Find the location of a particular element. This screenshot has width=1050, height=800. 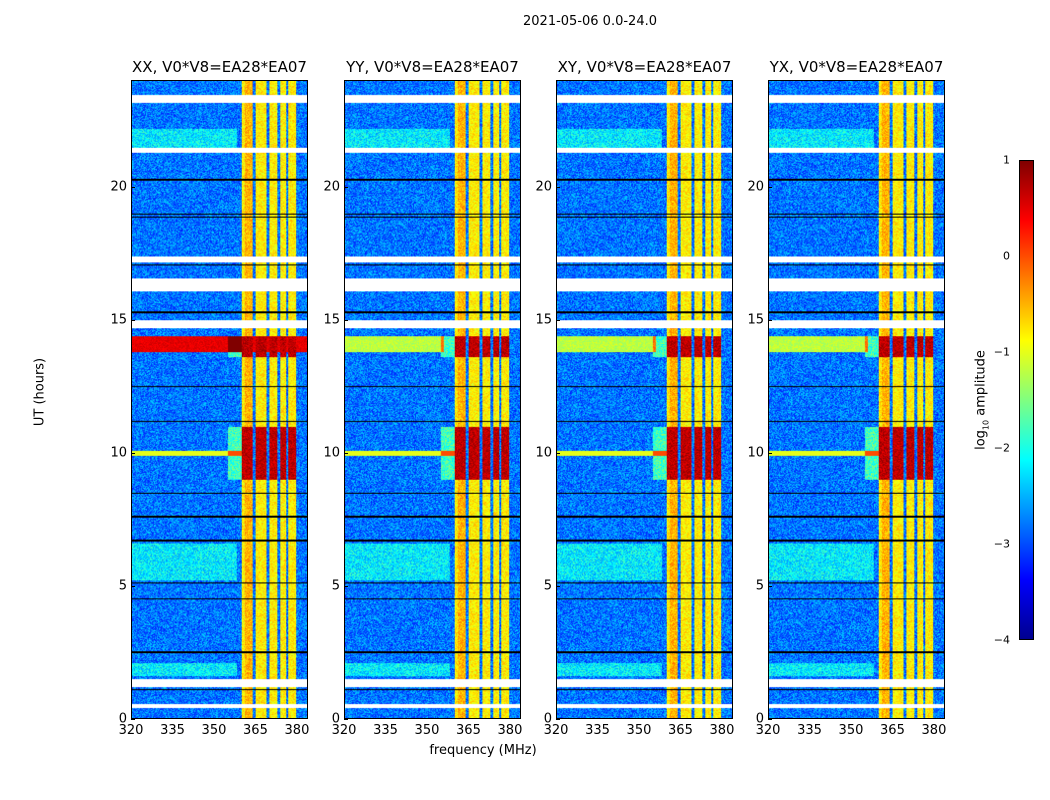

colorbar-tick-label: −3 is located at coordinates (1001, 544).